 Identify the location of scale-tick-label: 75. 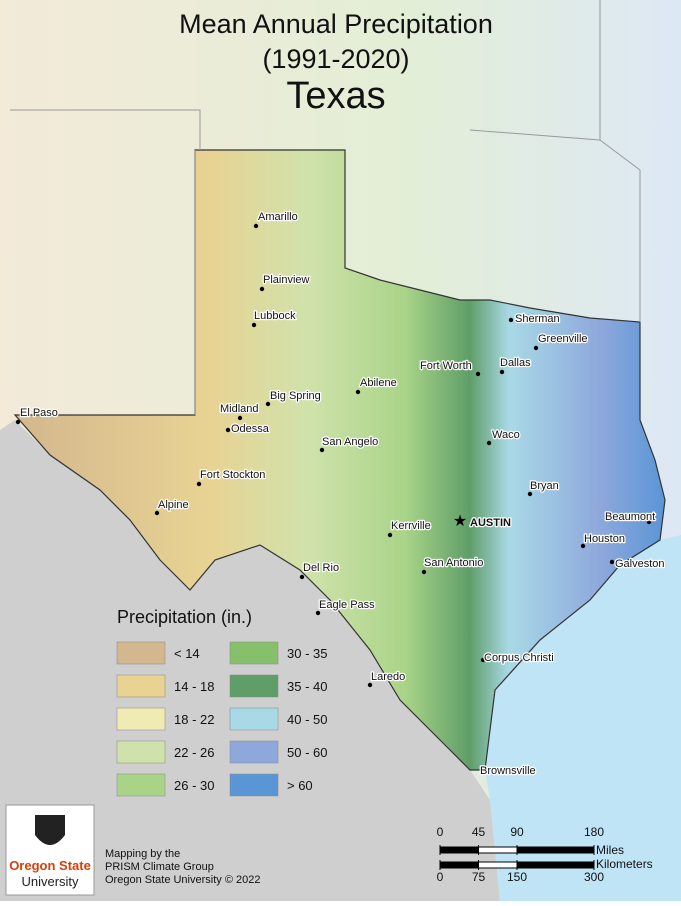
(479, 877).